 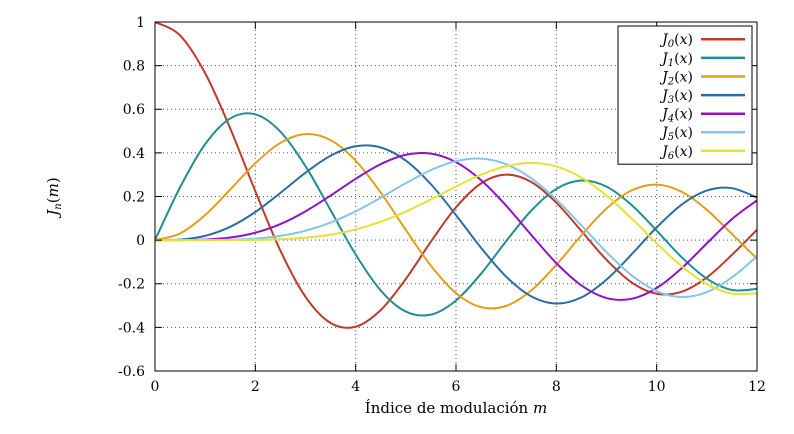 What do you see at coordinates (54, 197) in the screenshot?
I see `y-axis-label: Jn(m)` at bounding box center [54, 197].